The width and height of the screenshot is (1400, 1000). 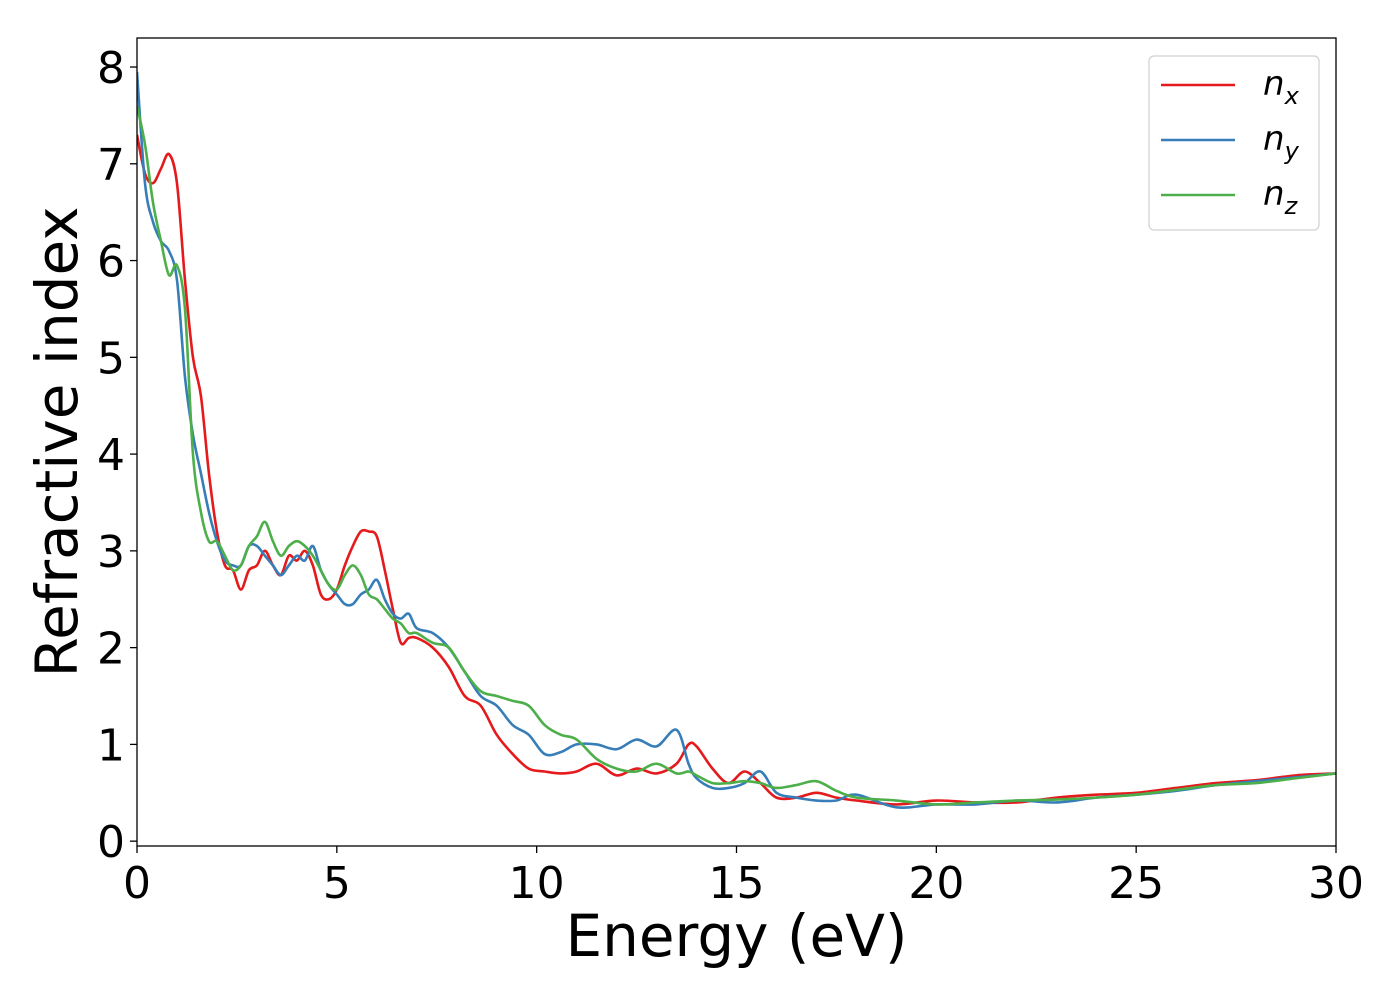 What do you see at coordinates (111, 68) in the screenshot?
I see `y-tick-label: 8` at bounding box center [111, 68].